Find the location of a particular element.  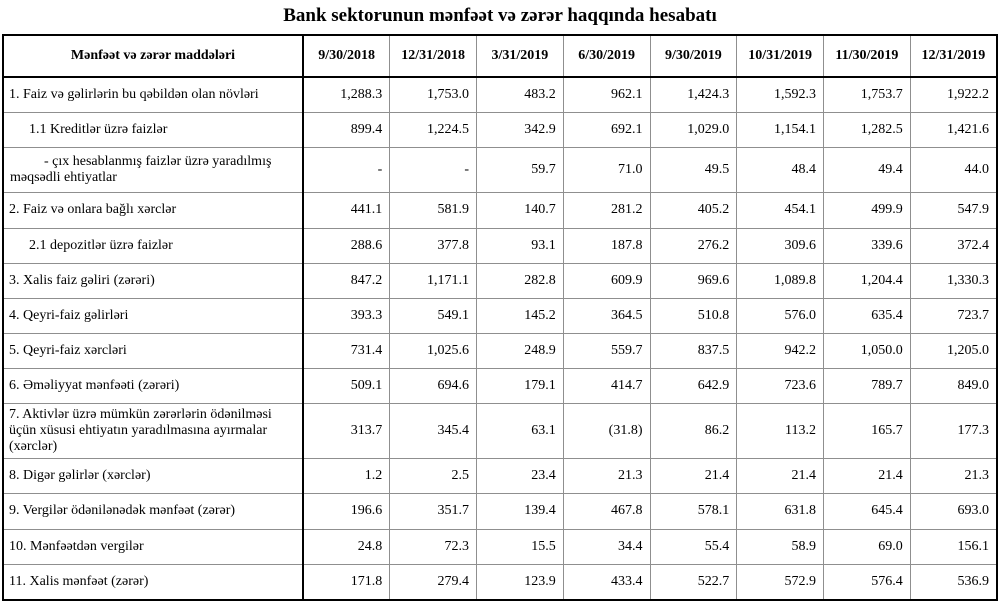

column-header-date: 10/31/2019 is located at coordinates (780, 56).